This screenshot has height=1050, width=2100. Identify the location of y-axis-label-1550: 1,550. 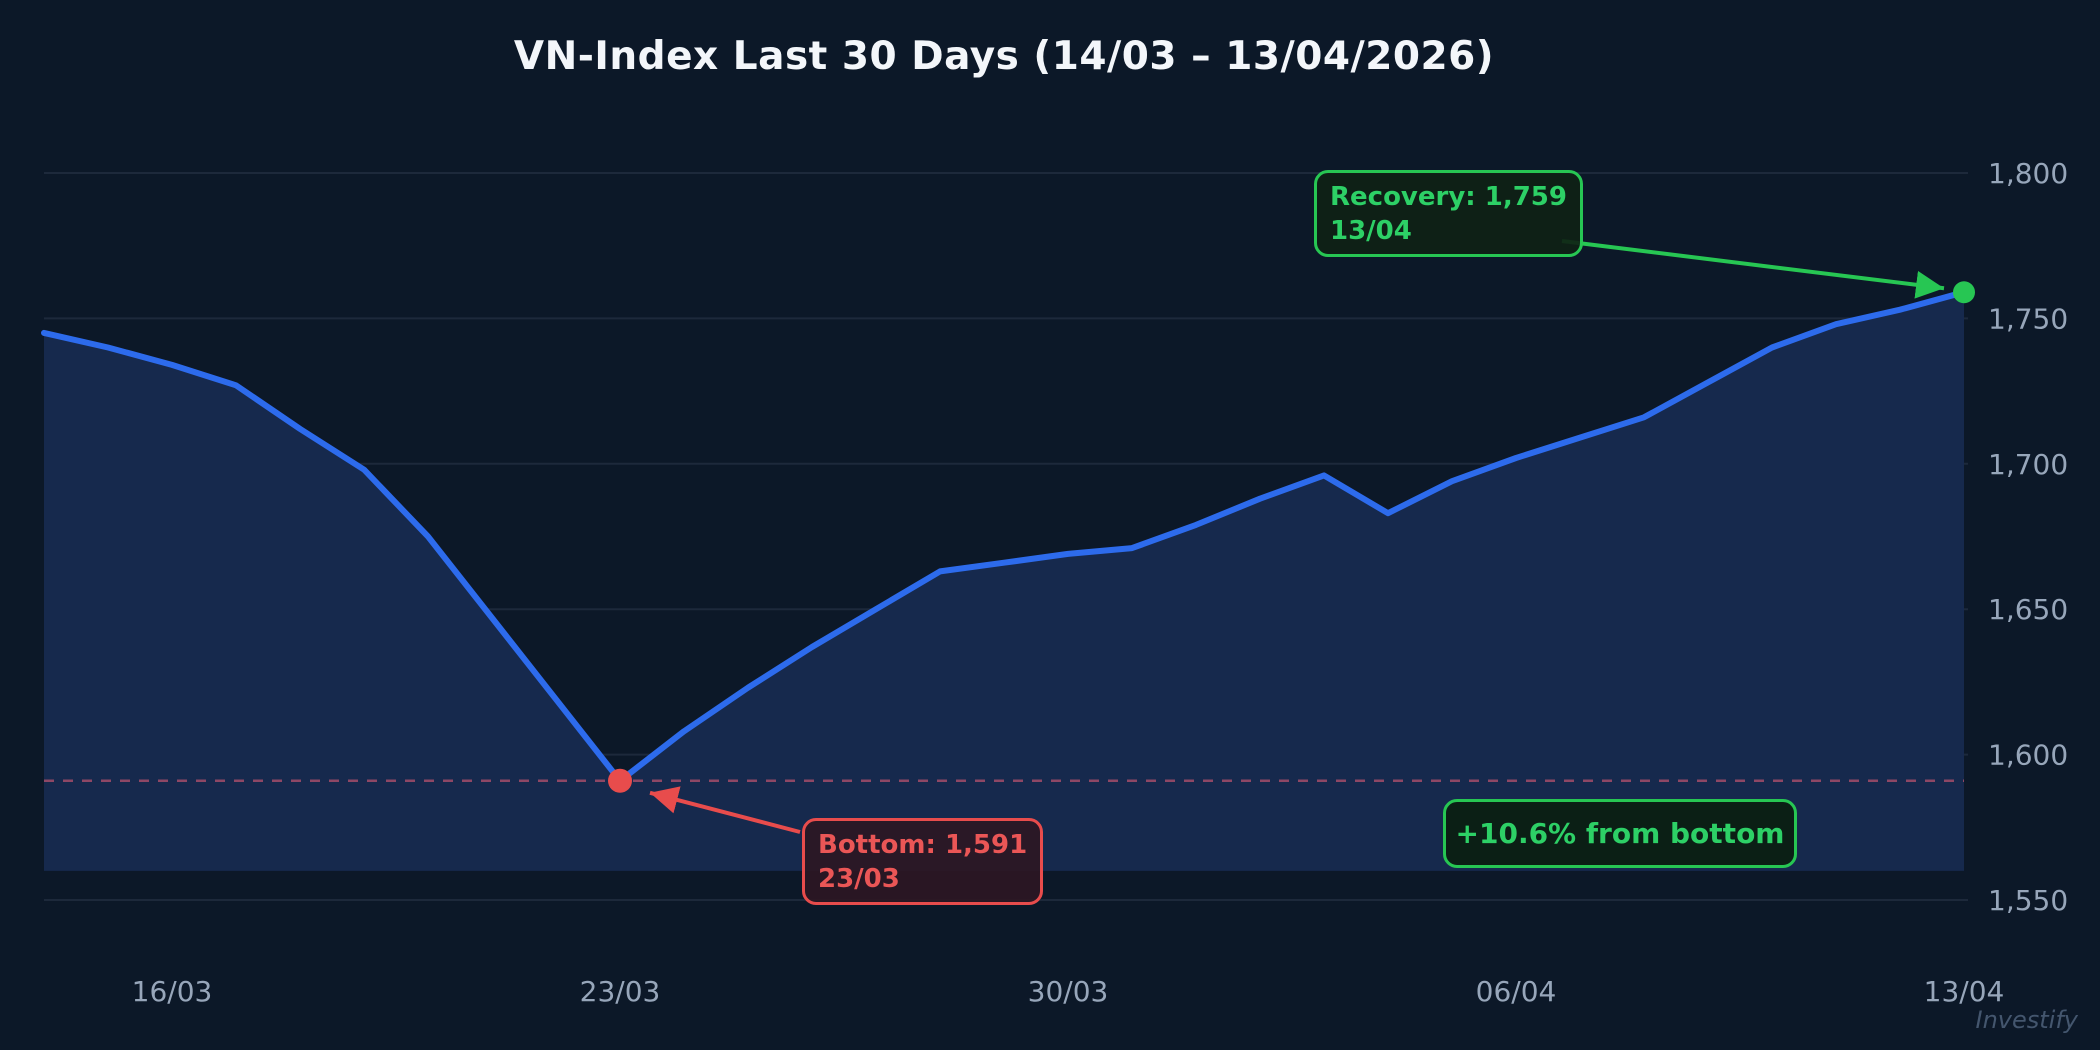
(2028, 900).